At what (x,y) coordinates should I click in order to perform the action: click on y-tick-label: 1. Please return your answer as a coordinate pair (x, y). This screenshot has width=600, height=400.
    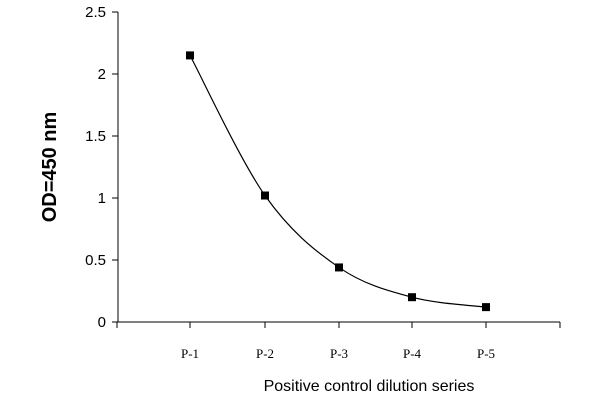
    Looking at the image, I should click on (102, 198).